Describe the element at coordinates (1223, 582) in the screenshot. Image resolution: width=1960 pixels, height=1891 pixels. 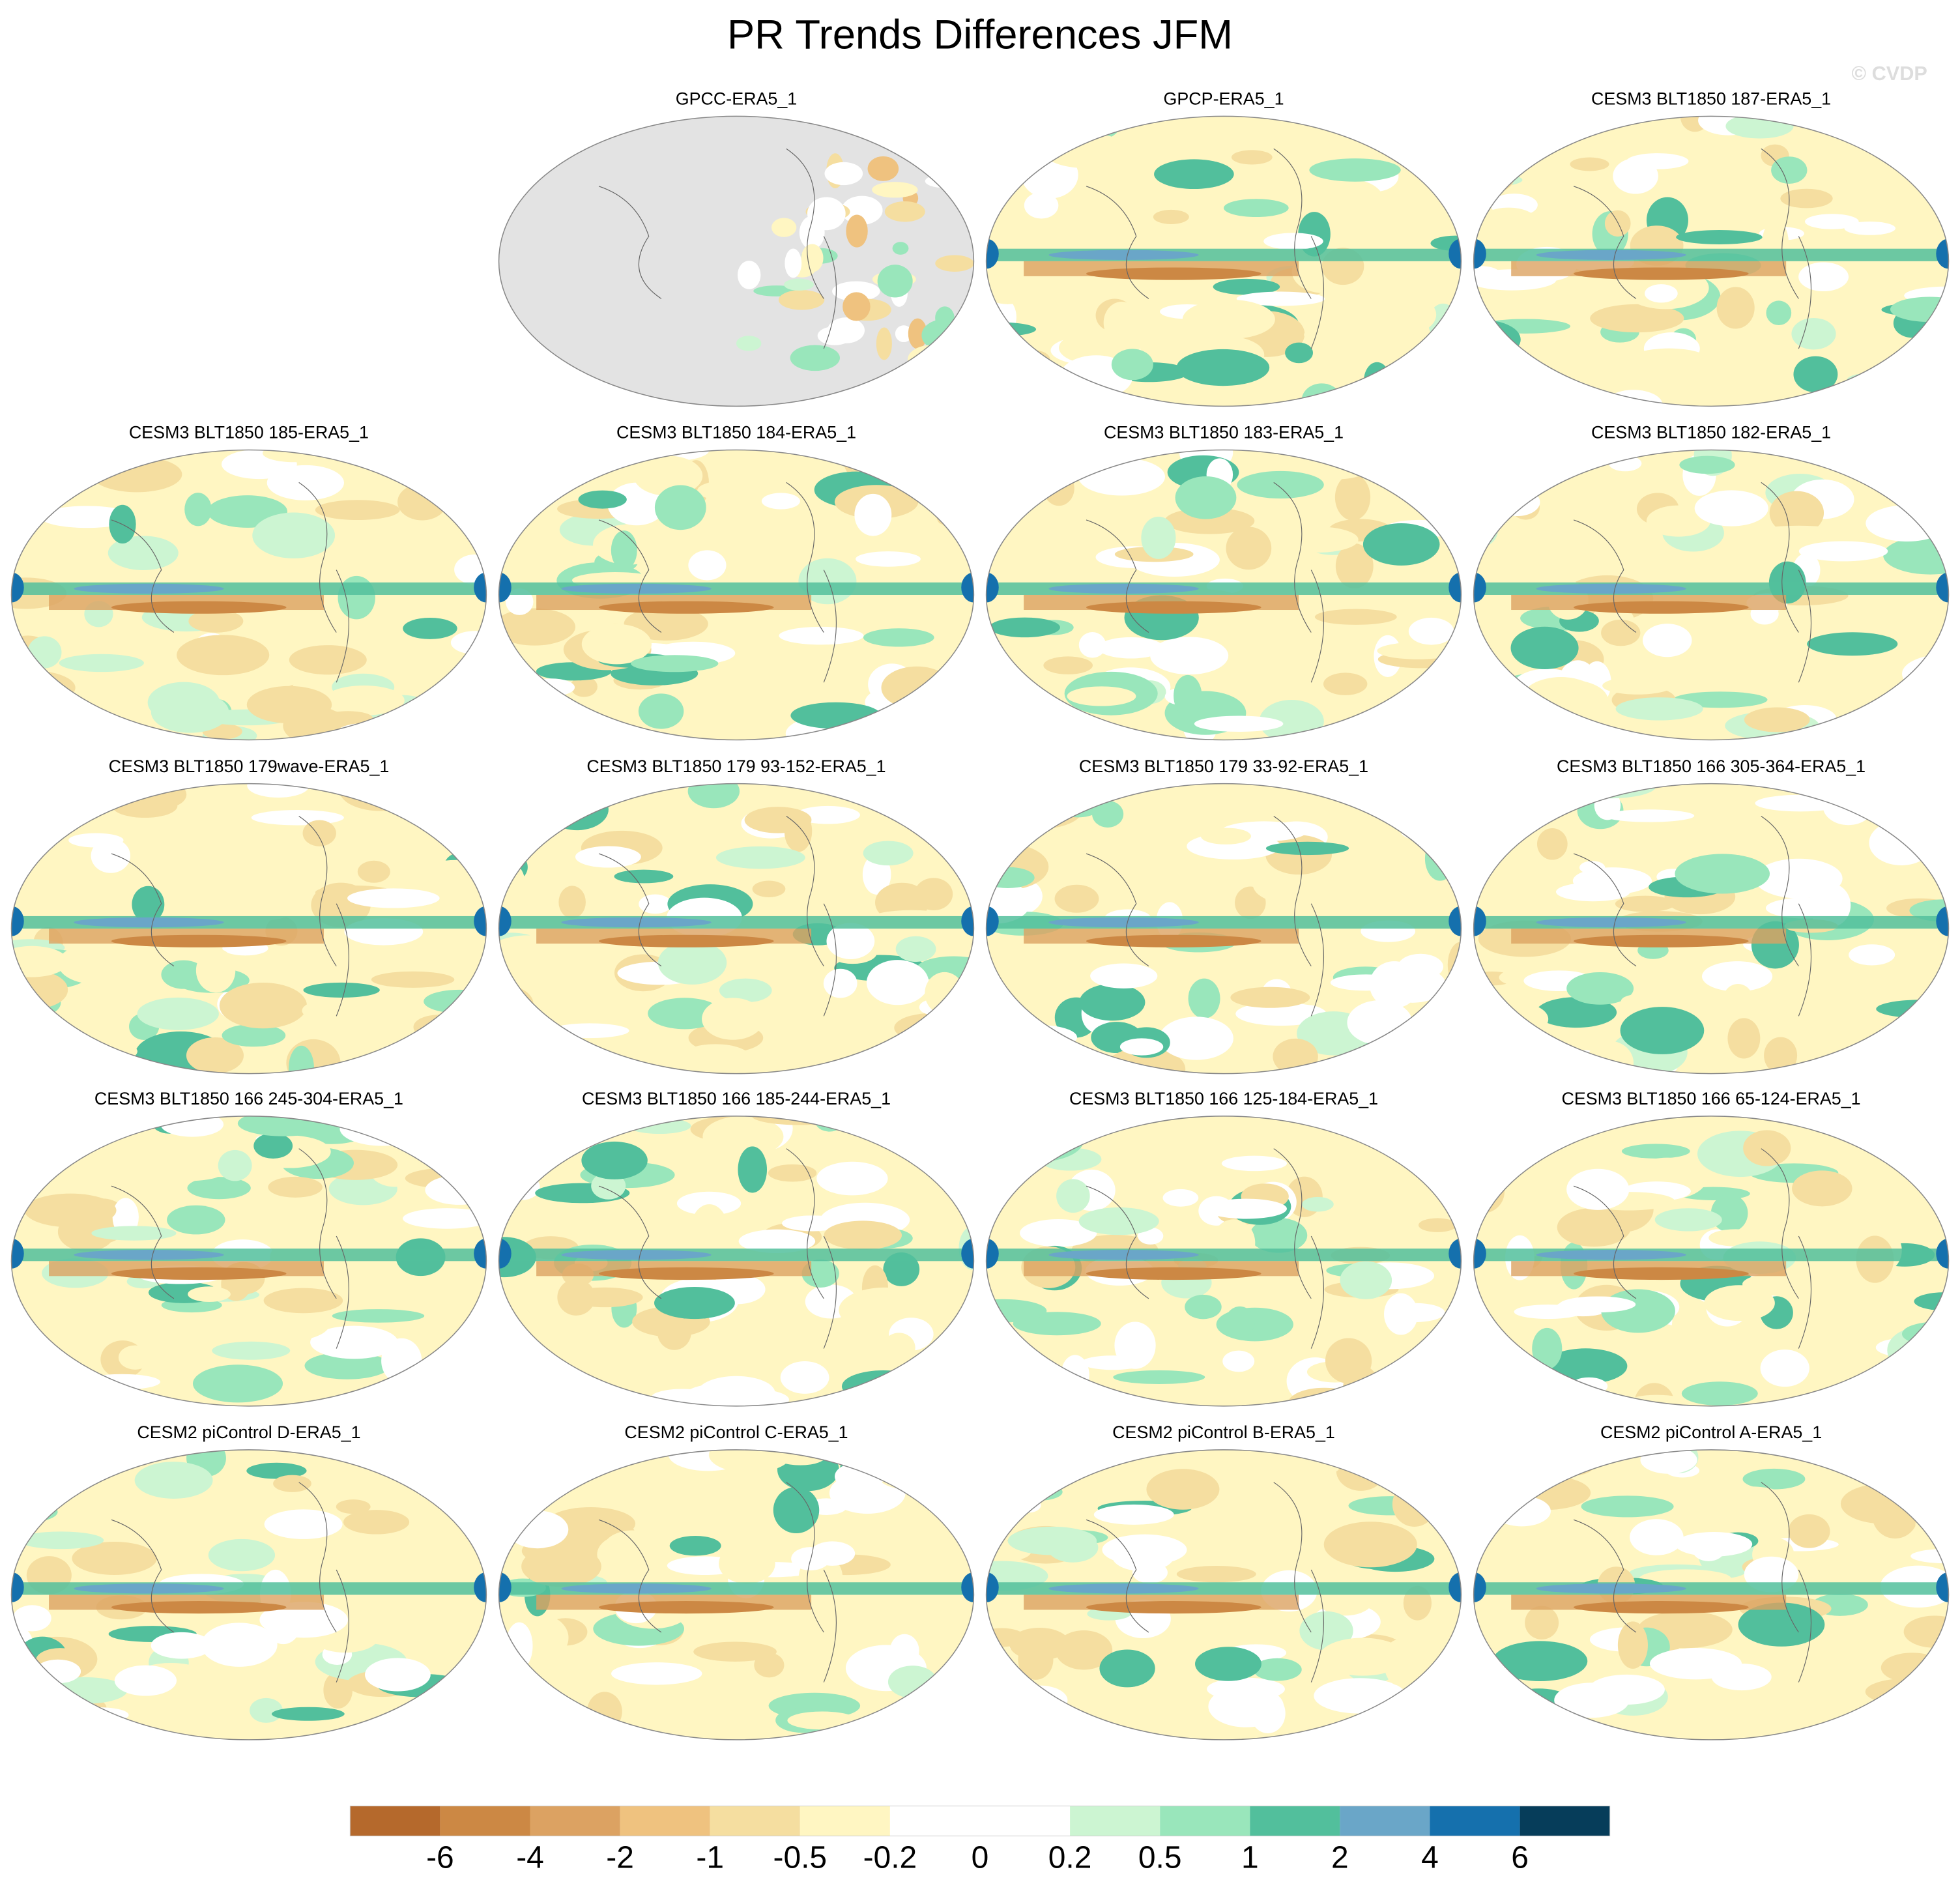
I see `map-panel: CESM3 BLT1850 183-ERA5_1` at that location.